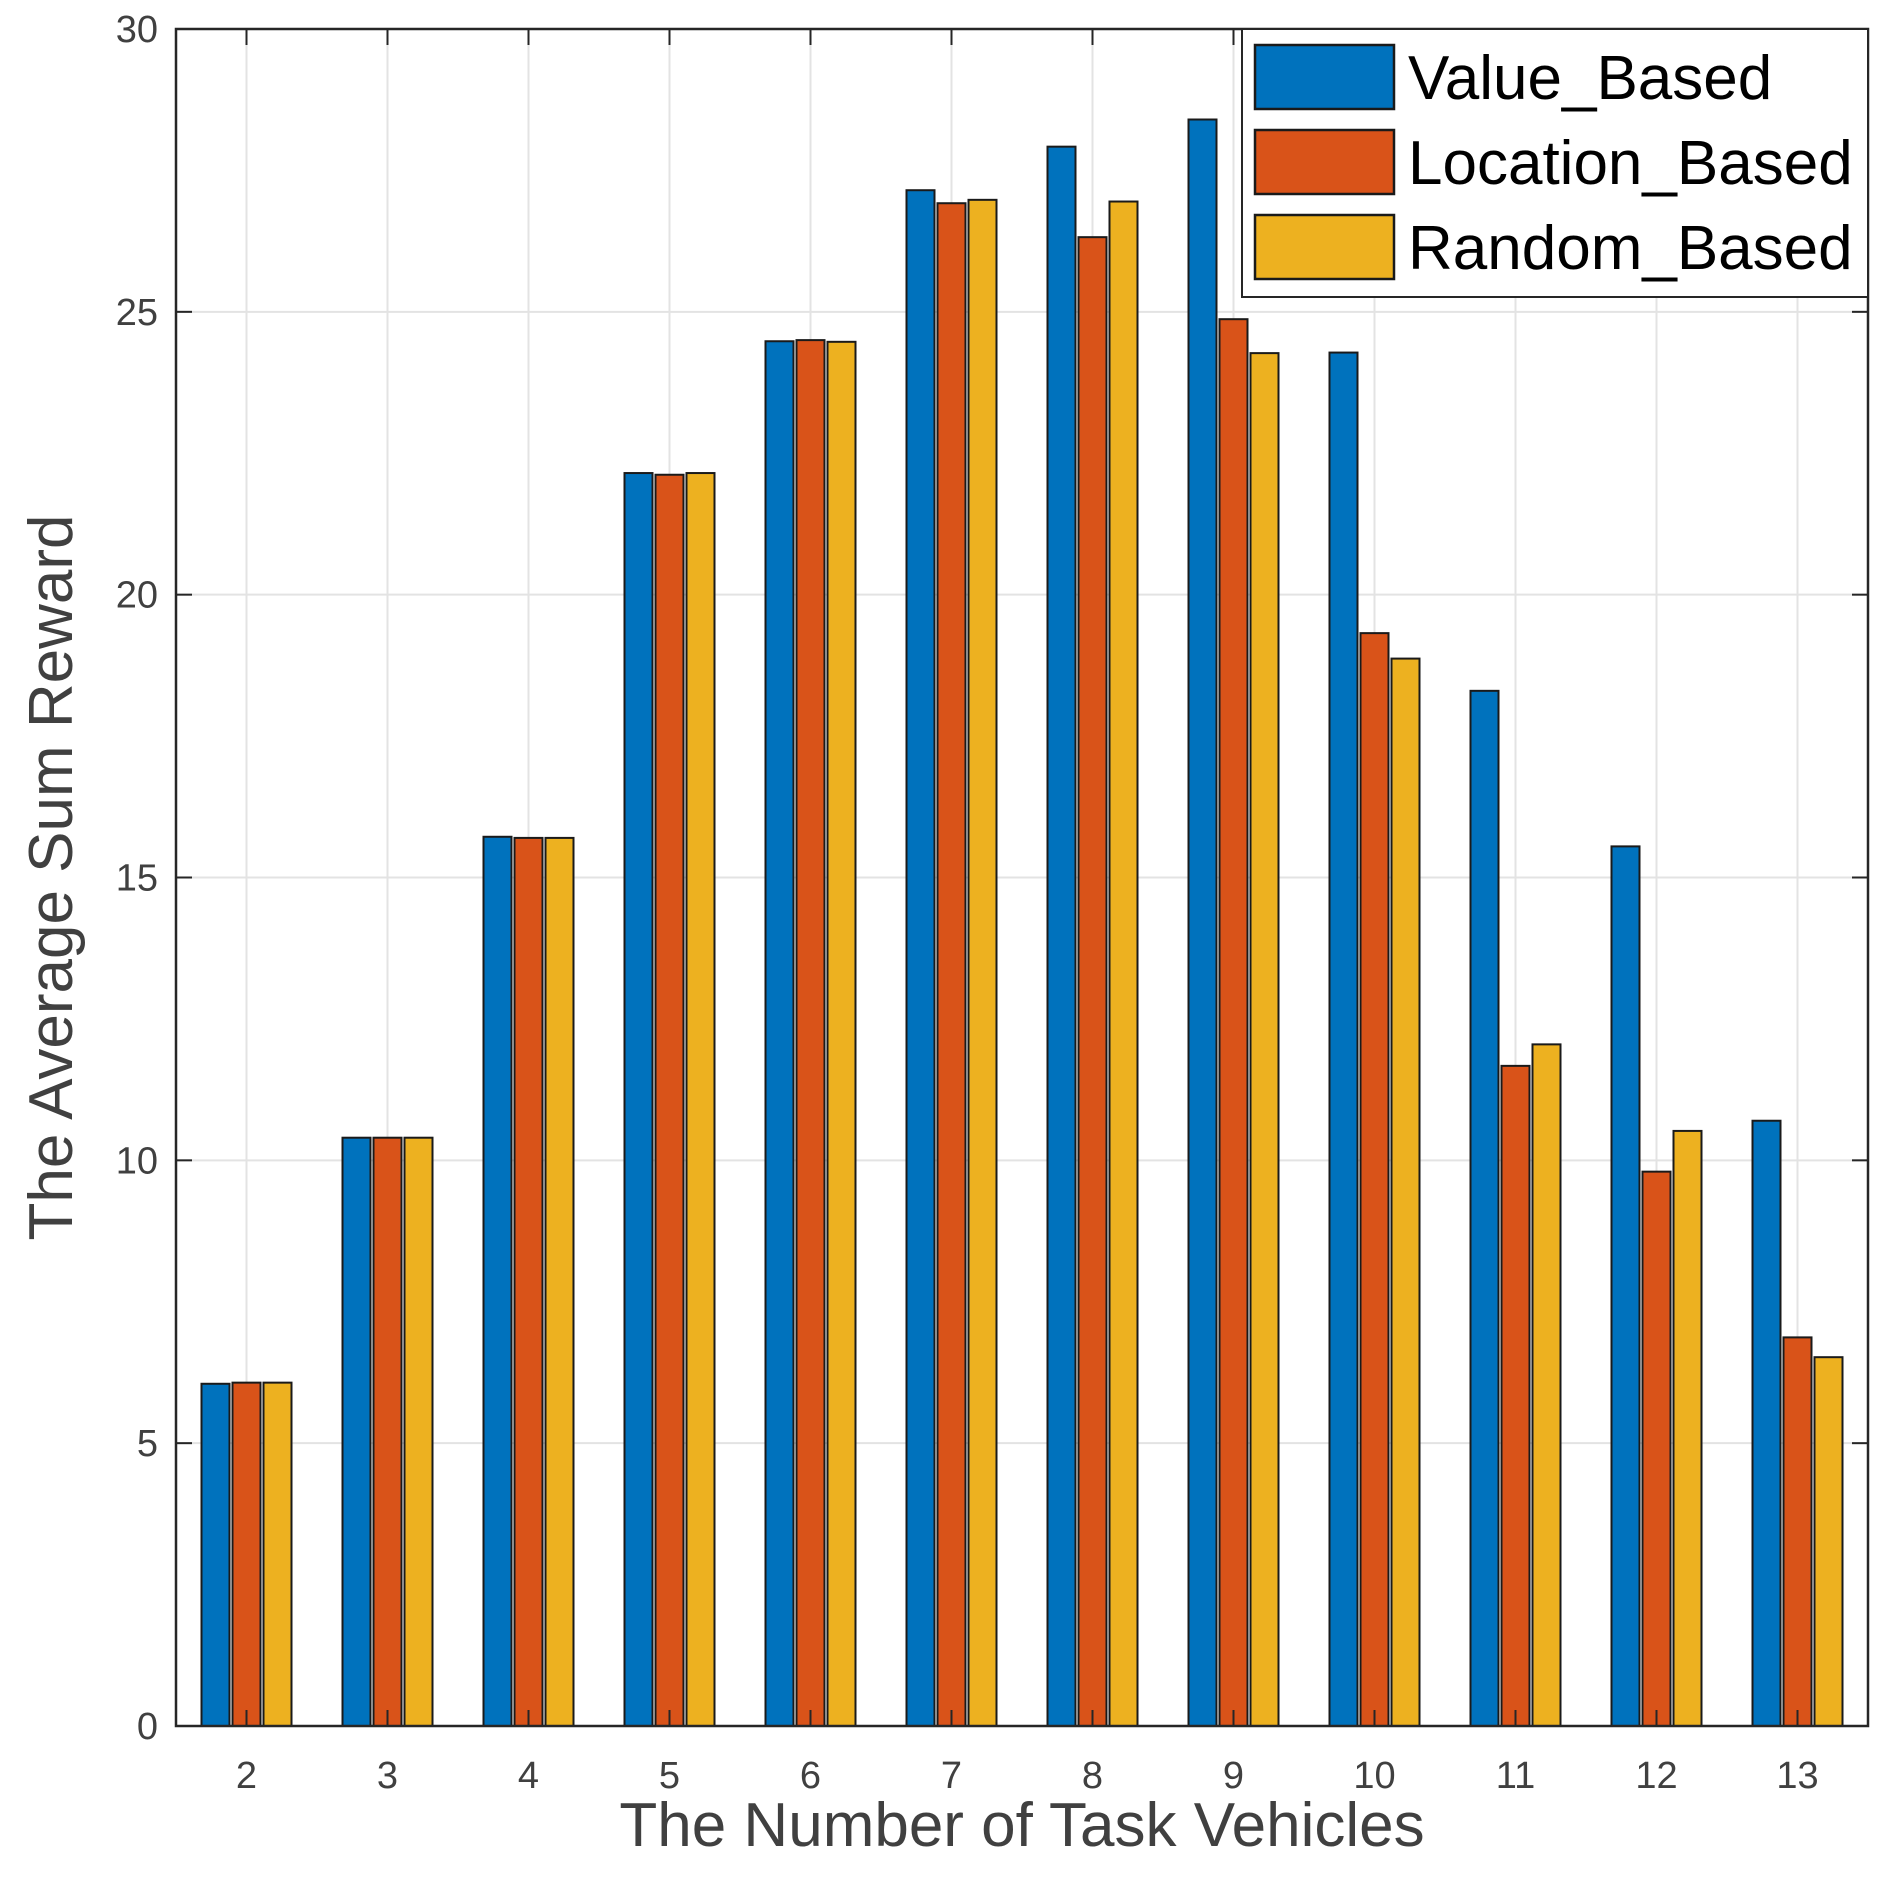  What do you see at coordinates (137, 596) in the screenshot?
I see `y-tick-label: 20` at bounding box center [137, 596].